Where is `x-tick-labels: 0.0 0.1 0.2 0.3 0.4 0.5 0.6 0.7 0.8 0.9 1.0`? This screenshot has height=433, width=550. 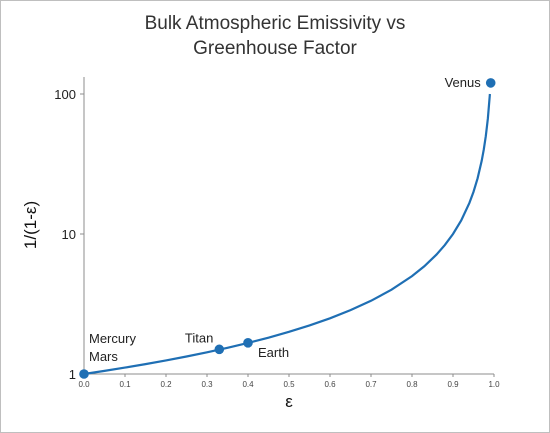 x-tick-labels: 0.0 0.1 0.2 0.3 0.4 0.5 0.6 0.7 0.8 0.9 1.0 is located at coordinates (289, 381).